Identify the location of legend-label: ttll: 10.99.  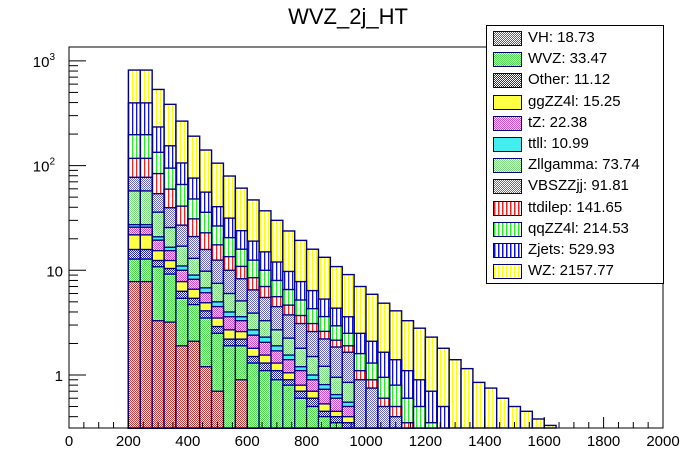
(558, 143).